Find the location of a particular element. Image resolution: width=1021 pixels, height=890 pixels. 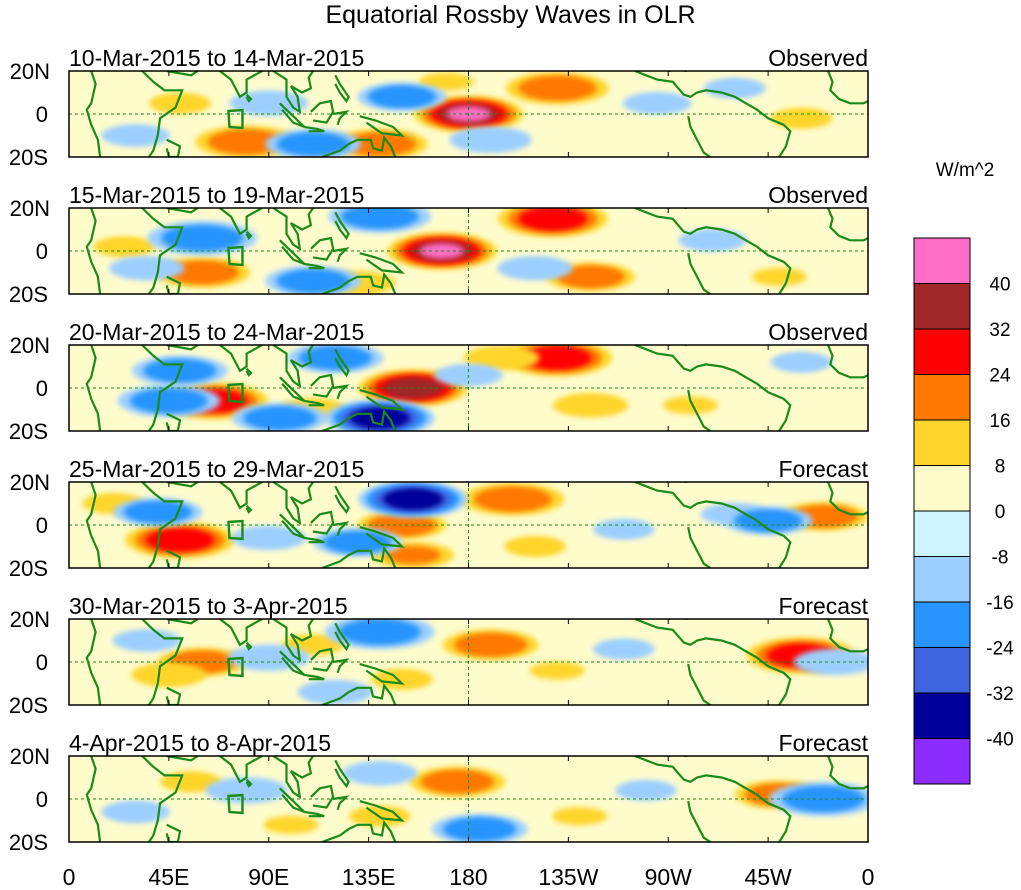

panel-date-range: 25-Mar-2015 to 29-Mar-2015 is located at coordinates (216, 469).